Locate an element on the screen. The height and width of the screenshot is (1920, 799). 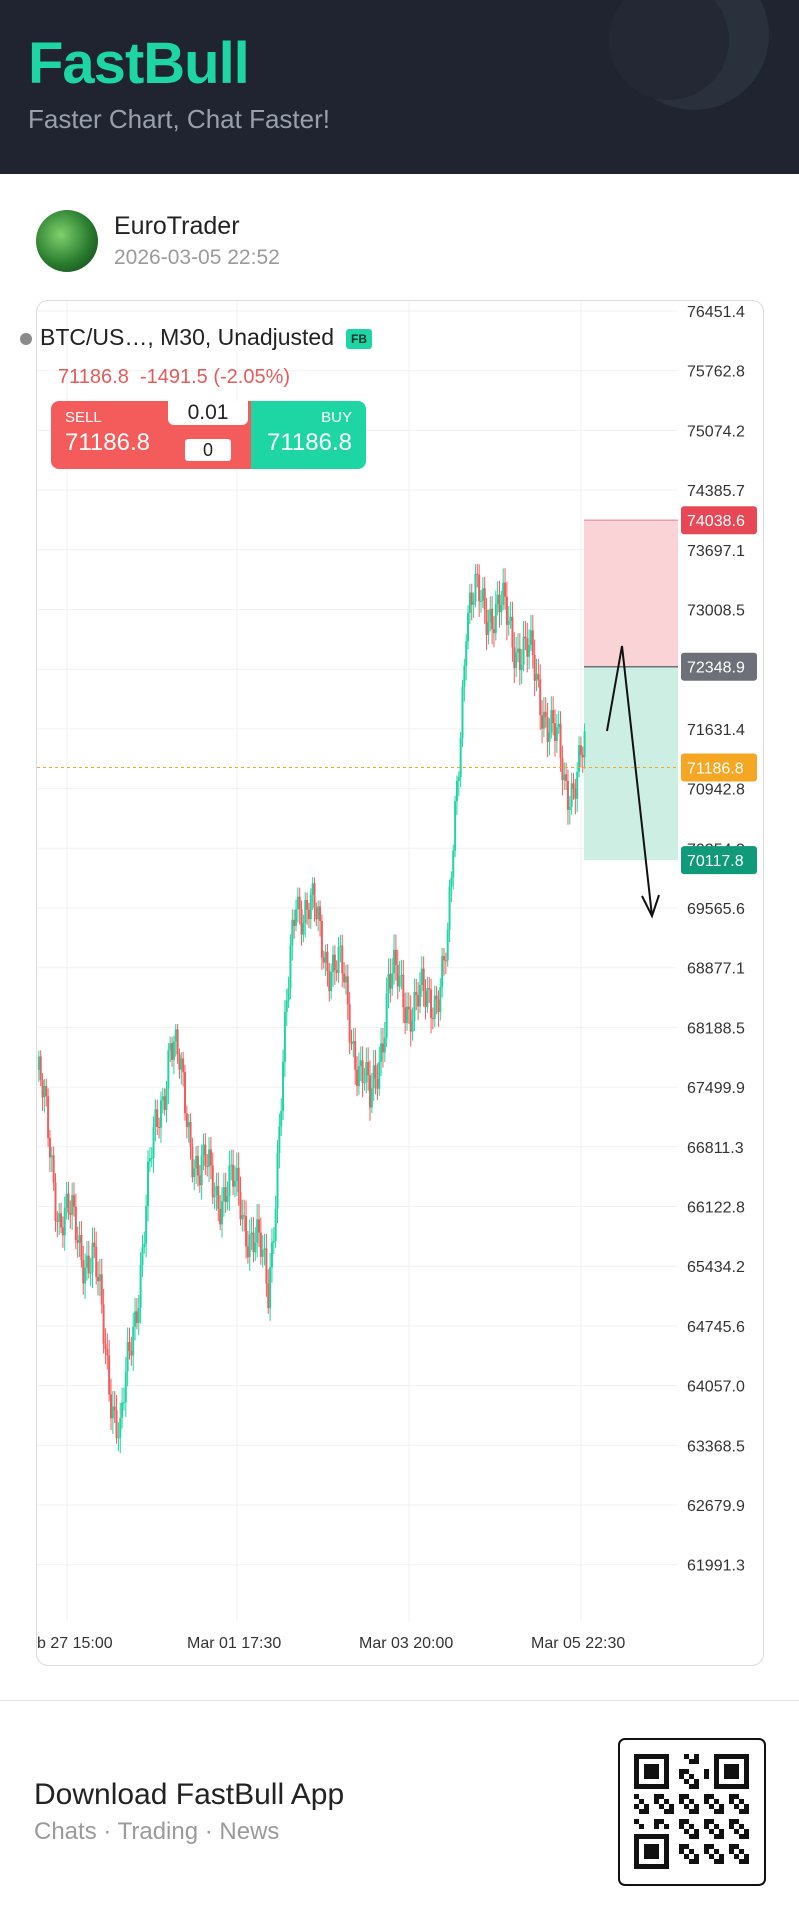
buy-button: BUY 71186.8 is located at coordinates (308, 435).